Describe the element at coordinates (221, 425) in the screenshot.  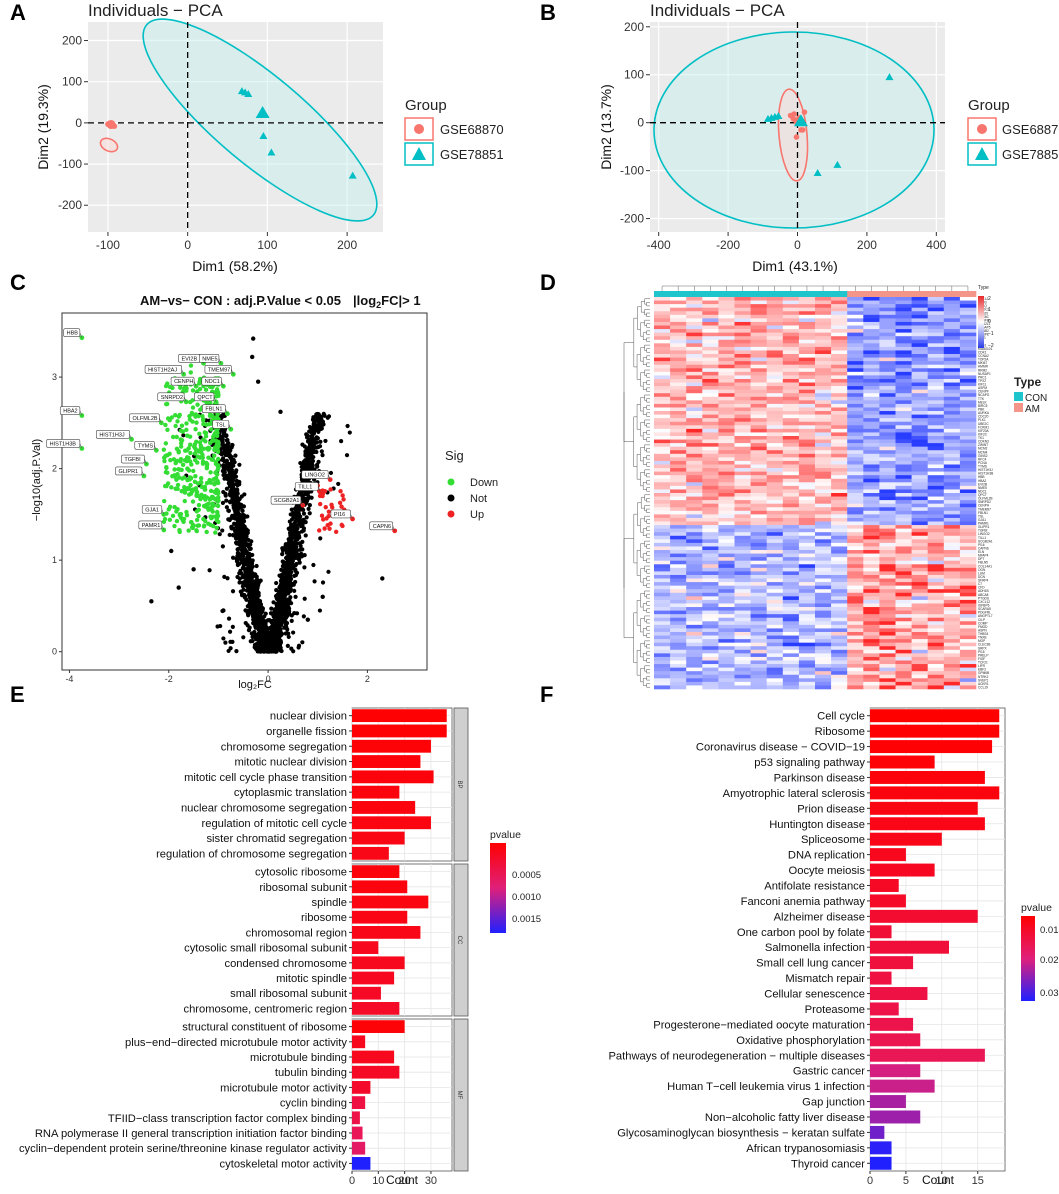
I see `volcano-label-text: TSL` at that location.